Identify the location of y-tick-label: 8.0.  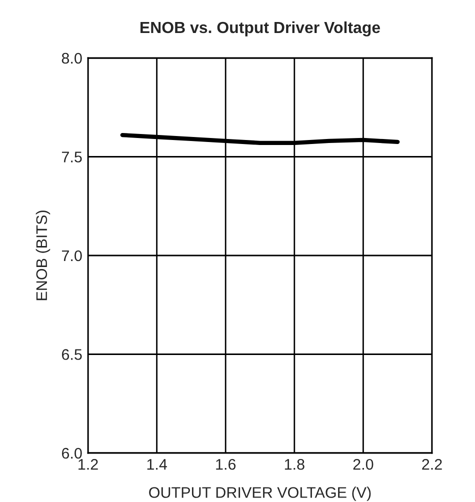
(72, 58).